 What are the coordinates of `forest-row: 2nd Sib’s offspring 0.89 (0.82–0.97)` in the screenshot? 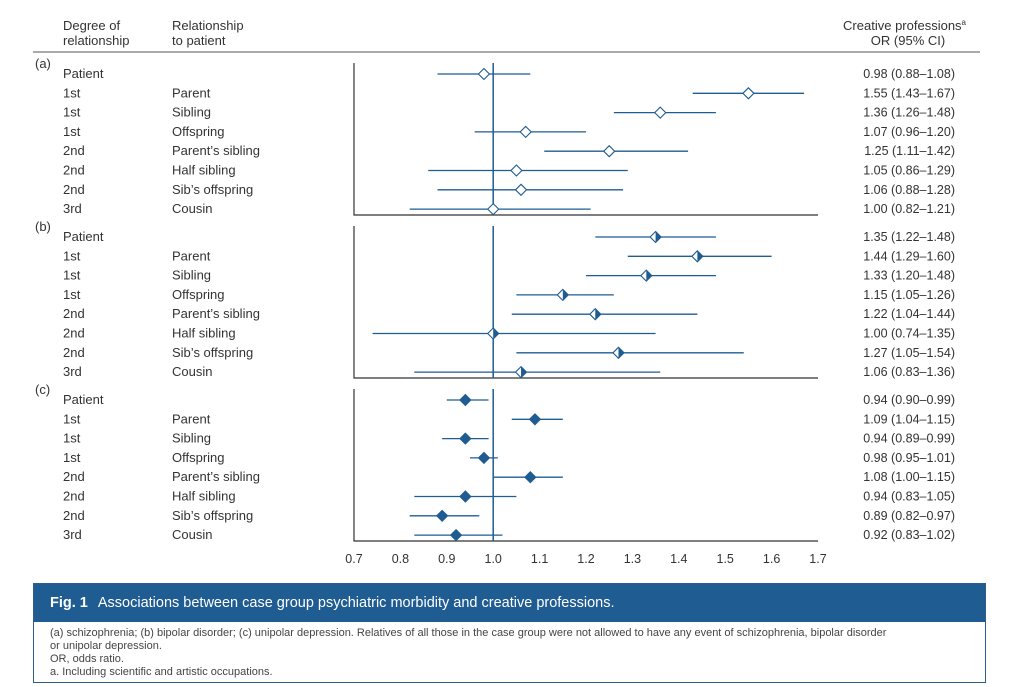 It's located at (509, 515).